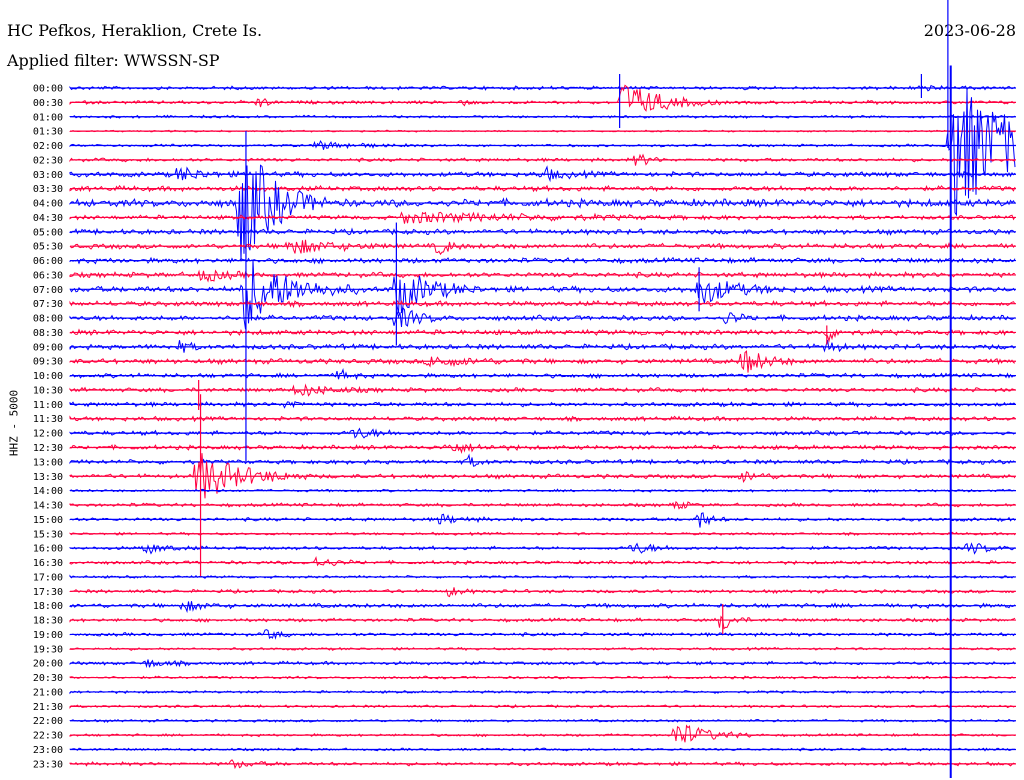 This screenshot has height=780, width=1024. Describe the element at coordinates (48, 606) in the screenshot. I see `time-tick-label: 18:00` at that location.